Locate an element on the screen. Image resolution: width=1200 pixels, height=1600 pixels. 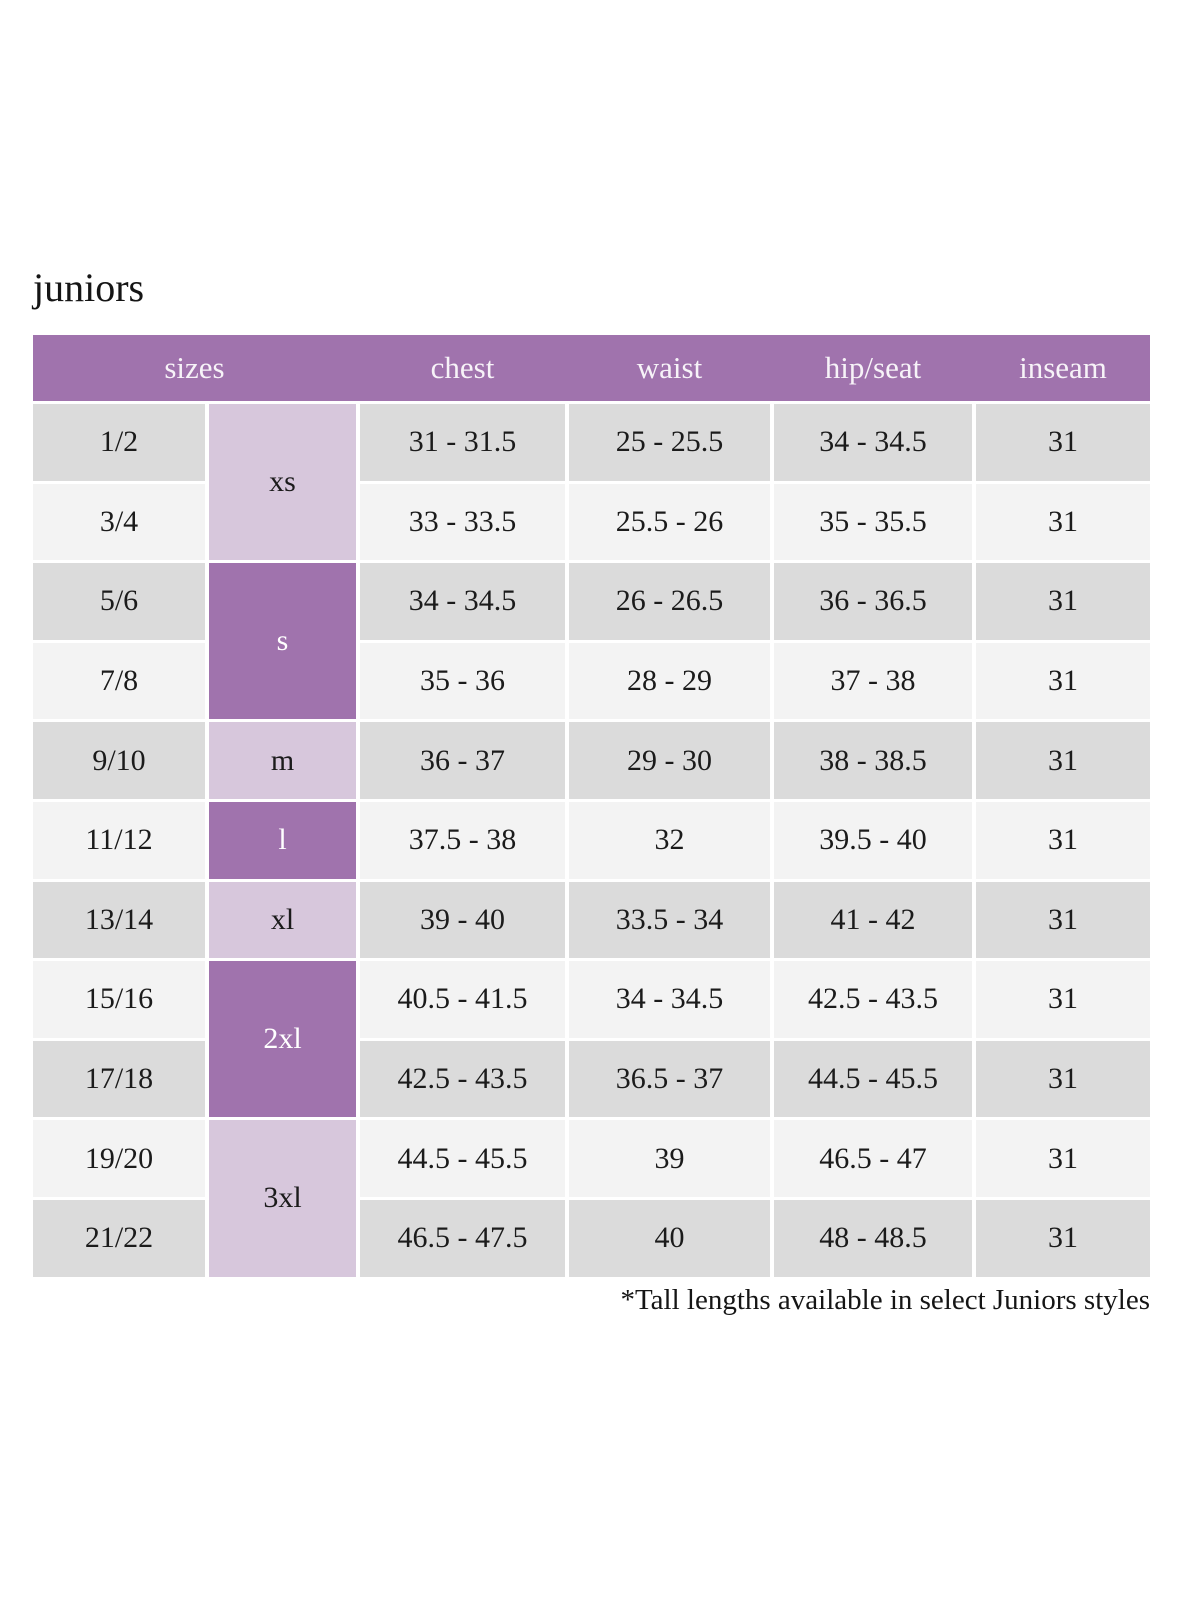
chest-cell: 36 - 37 is located at coordinates (462, 760).